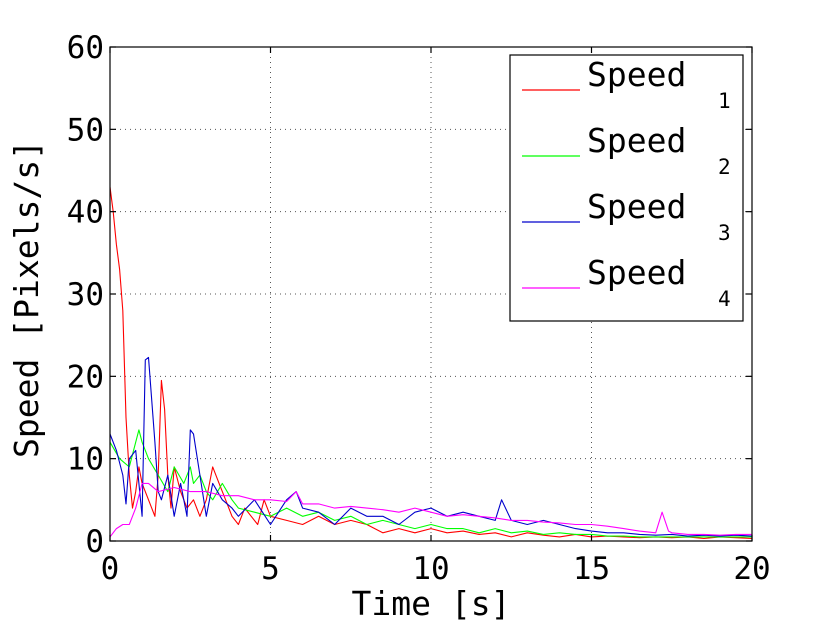 Image resolution: width=830 pixels, height=625 pixels. Describe the element at coordinates (270, 569) in the screenshot. I see `x-tick-label: 5` at that location.